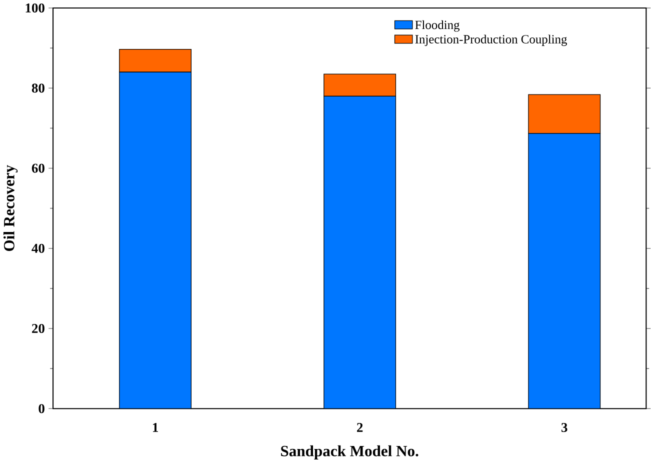 The height and width of the screenshot is (463, 651). What do you see at coordinates (38, 329) in the screenshot?
I see `y-tick-label: 20` at bounding box center [38, 329].